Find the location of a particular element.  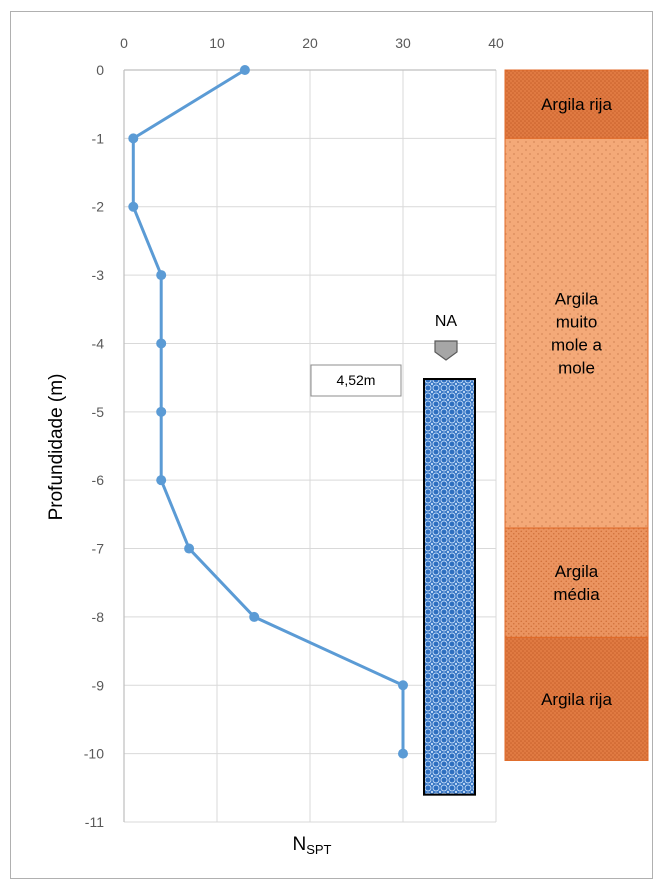

x-axis-label: NSPT is located at coordinates (311, 845).